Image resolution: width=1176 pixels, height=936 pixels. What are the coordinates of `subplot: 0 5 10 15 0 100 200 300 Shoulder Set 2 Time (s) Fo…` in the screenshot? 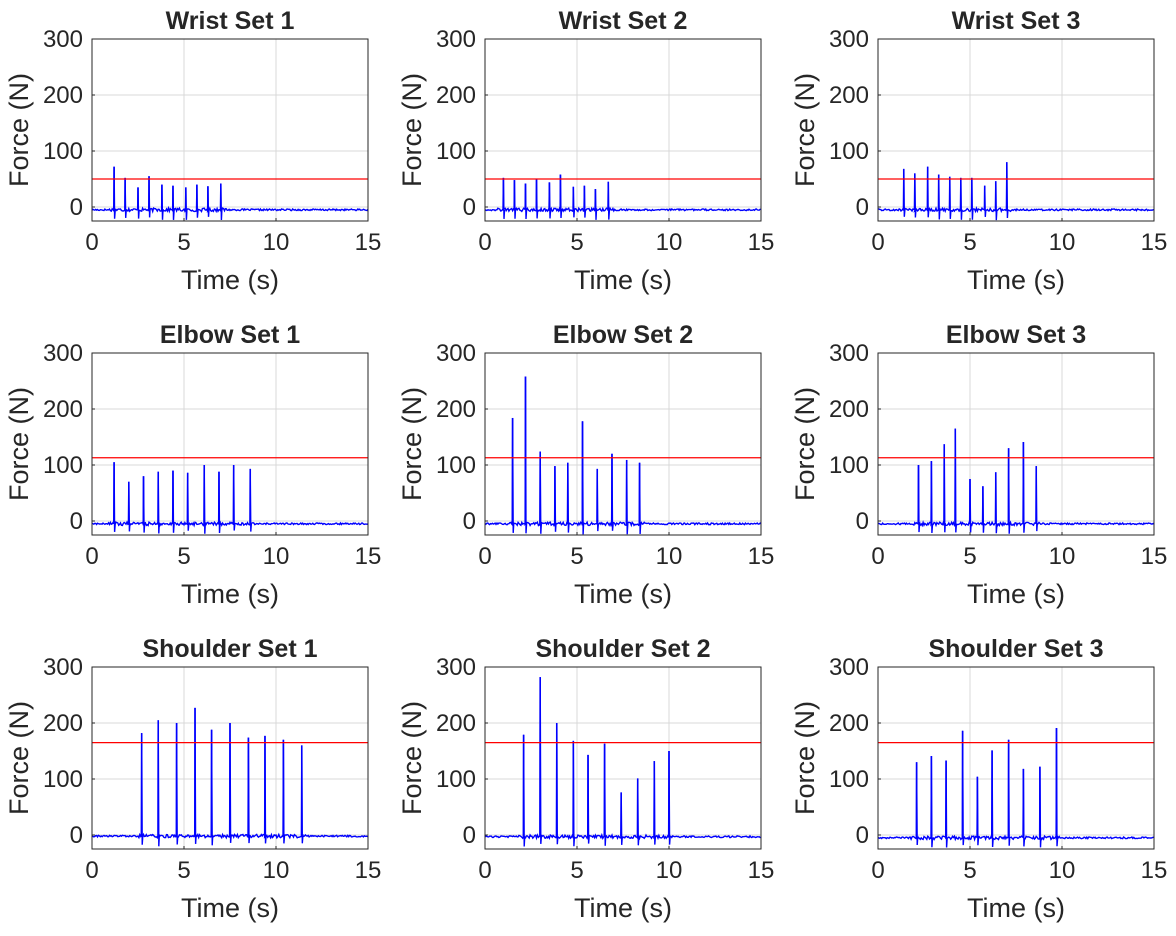 It's located at (585, 779).